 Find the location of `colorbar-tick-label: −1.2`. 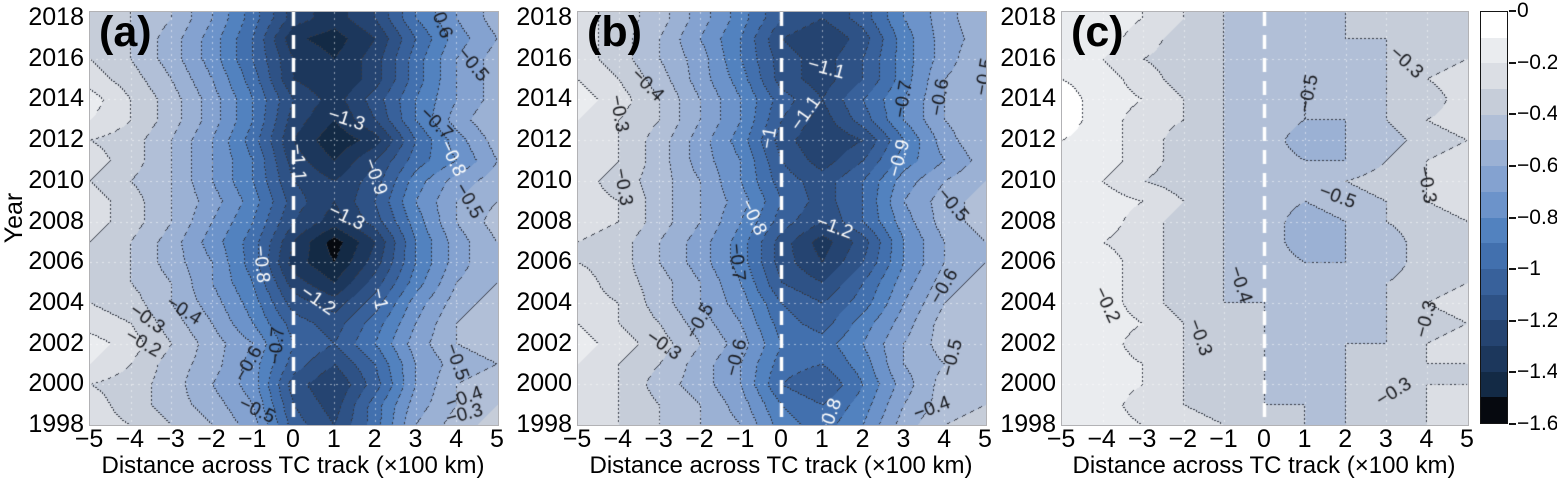

colorbar-tick-label: −1.2 is located at coordinates (1537, 320).